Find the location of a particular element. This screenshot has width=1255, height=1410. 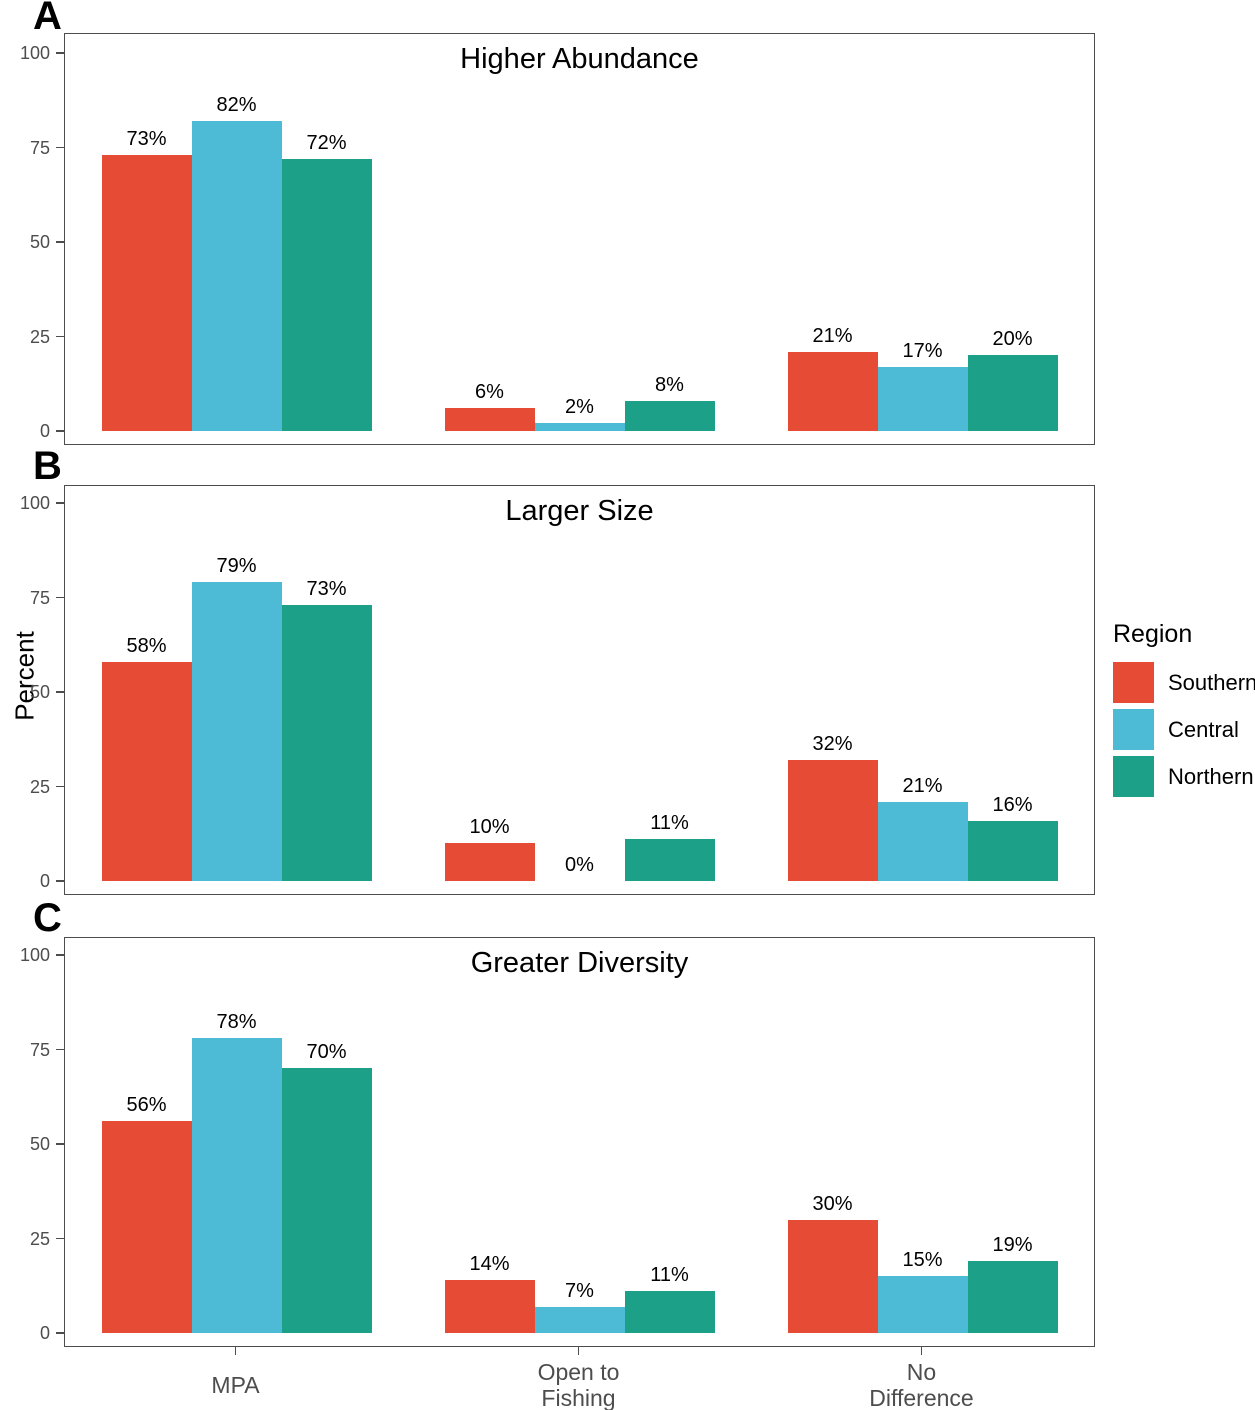

bar-value-label: 30% is located at coordinates (832, 1203).